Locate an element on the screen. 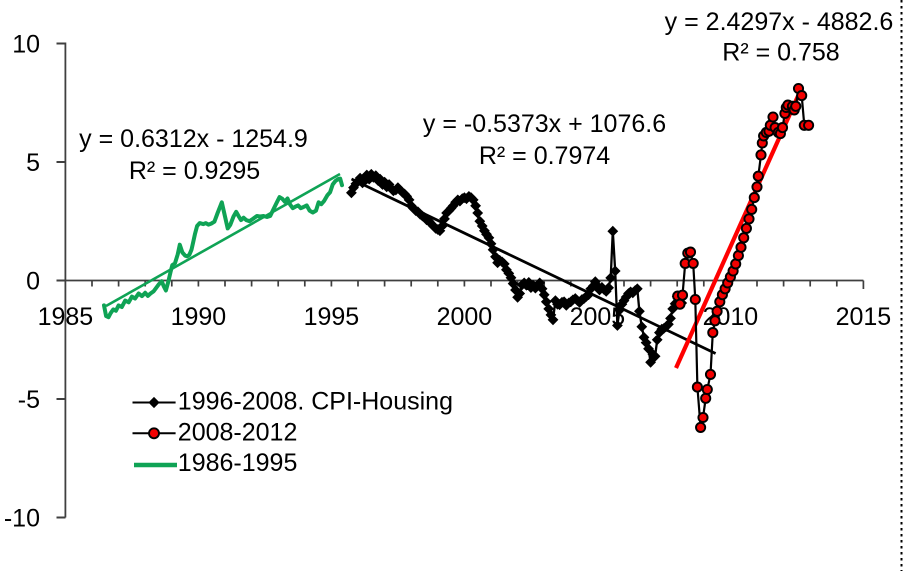 The width and height of the screenshot is (903, 571). svg-text: 1995 is located at coordinates (332, 317).